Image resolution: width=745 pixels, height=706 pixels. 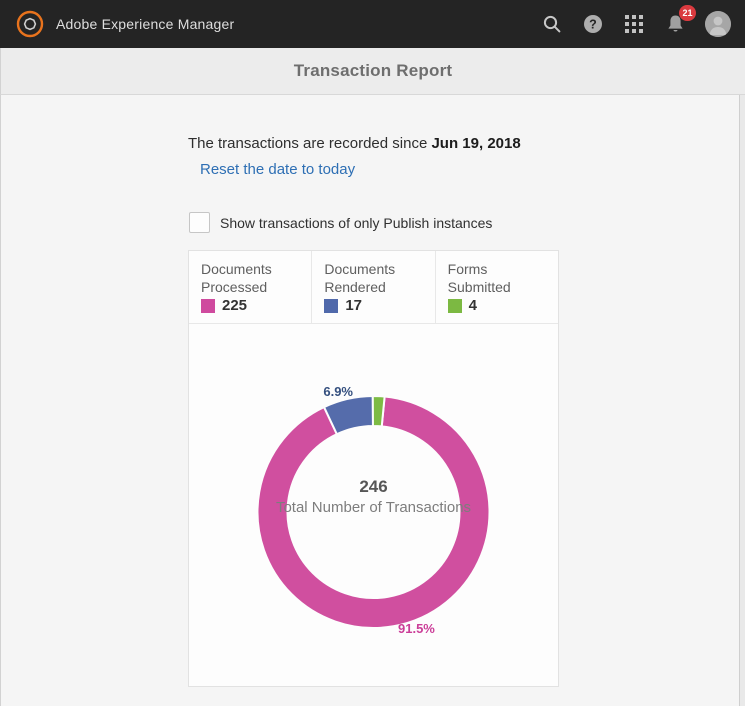 I want to click on stat-documents-processed: Documents Processed 225, so click(x=251, y=287).